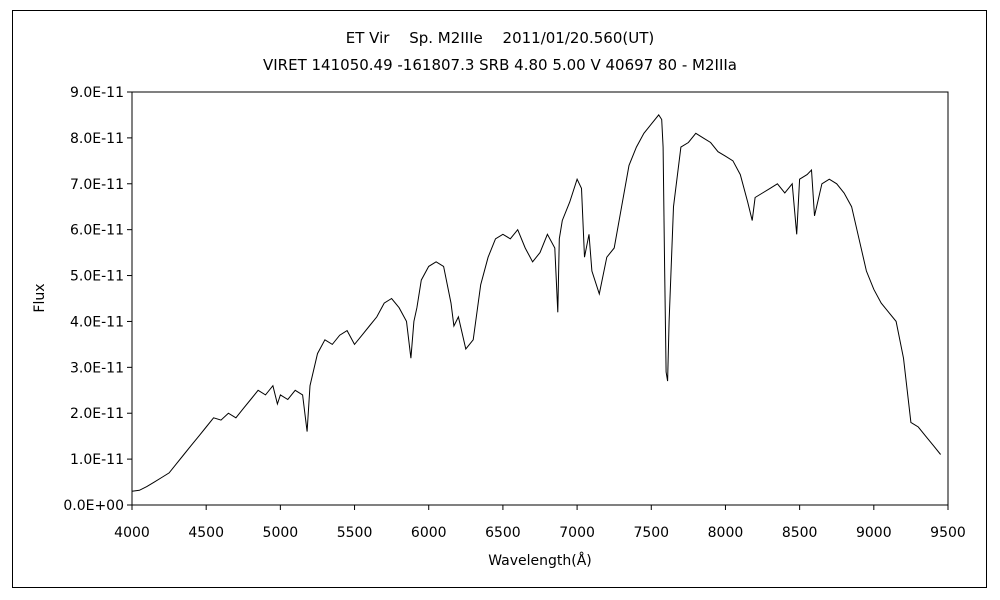 The image size is (1000, 600). I want to click on y-tick-label: 0.0E+00, so click(93, 506).